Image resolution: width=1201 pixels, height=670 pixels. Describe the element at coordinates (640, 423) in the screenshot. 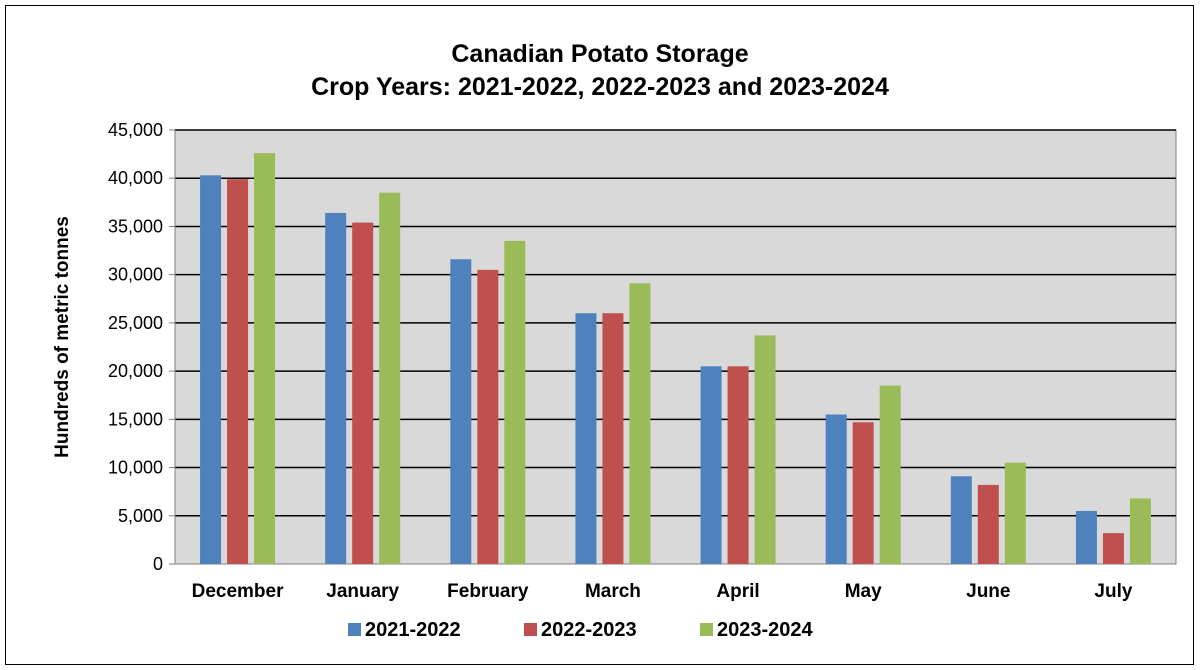

I see `bar-2023-2024-march` at that location.